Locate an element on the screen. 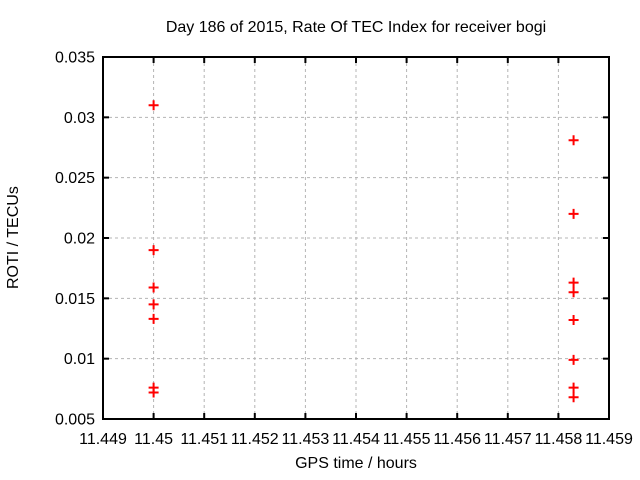  x-tick-label: 11.453 is located at coordinates (306, 439).